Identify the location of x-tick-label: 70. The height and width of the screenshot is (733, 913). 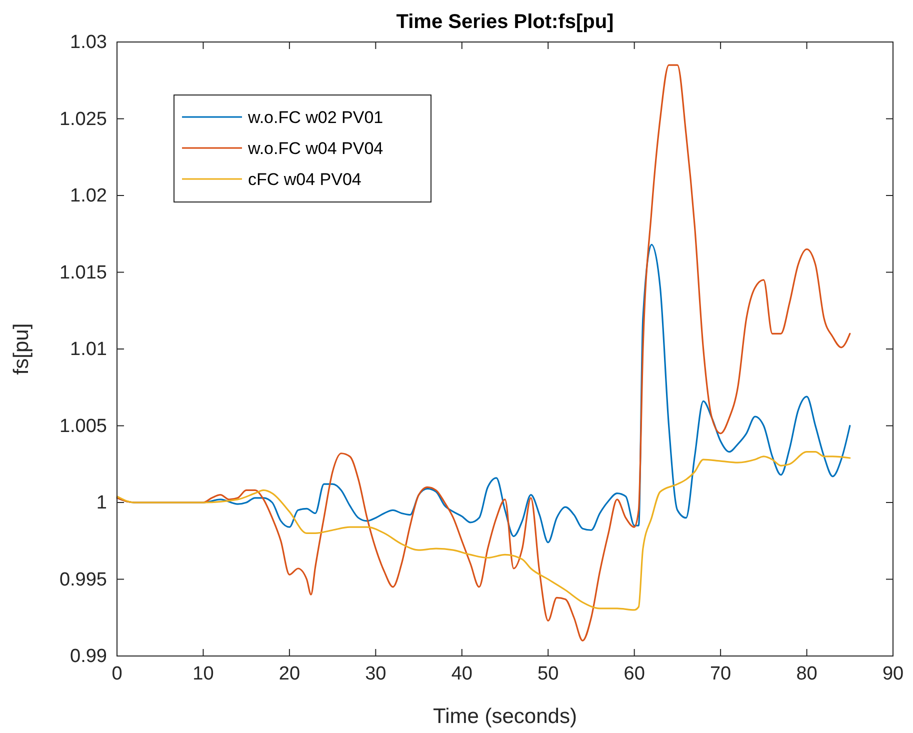
(721, 673).